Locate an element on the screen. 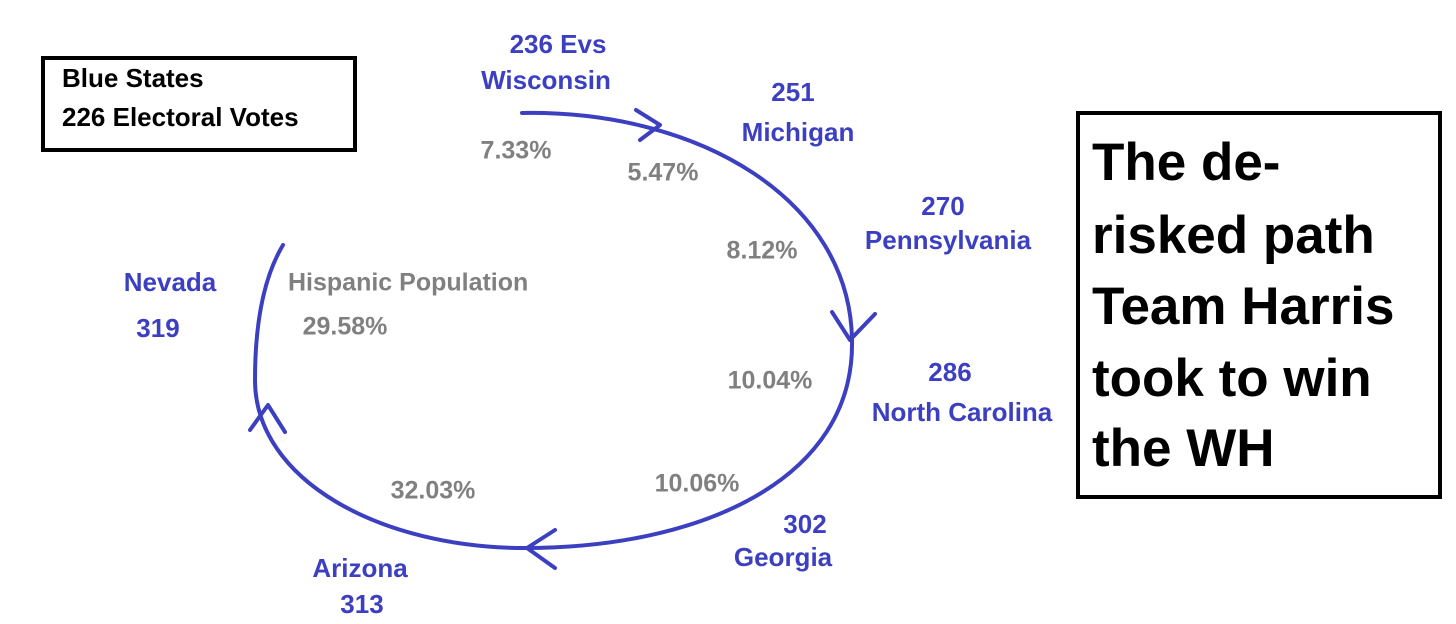 Image resolution: width=1456 pixels, height=624 pixels. state-share: 5.47% is located at coordinates (663, 173).